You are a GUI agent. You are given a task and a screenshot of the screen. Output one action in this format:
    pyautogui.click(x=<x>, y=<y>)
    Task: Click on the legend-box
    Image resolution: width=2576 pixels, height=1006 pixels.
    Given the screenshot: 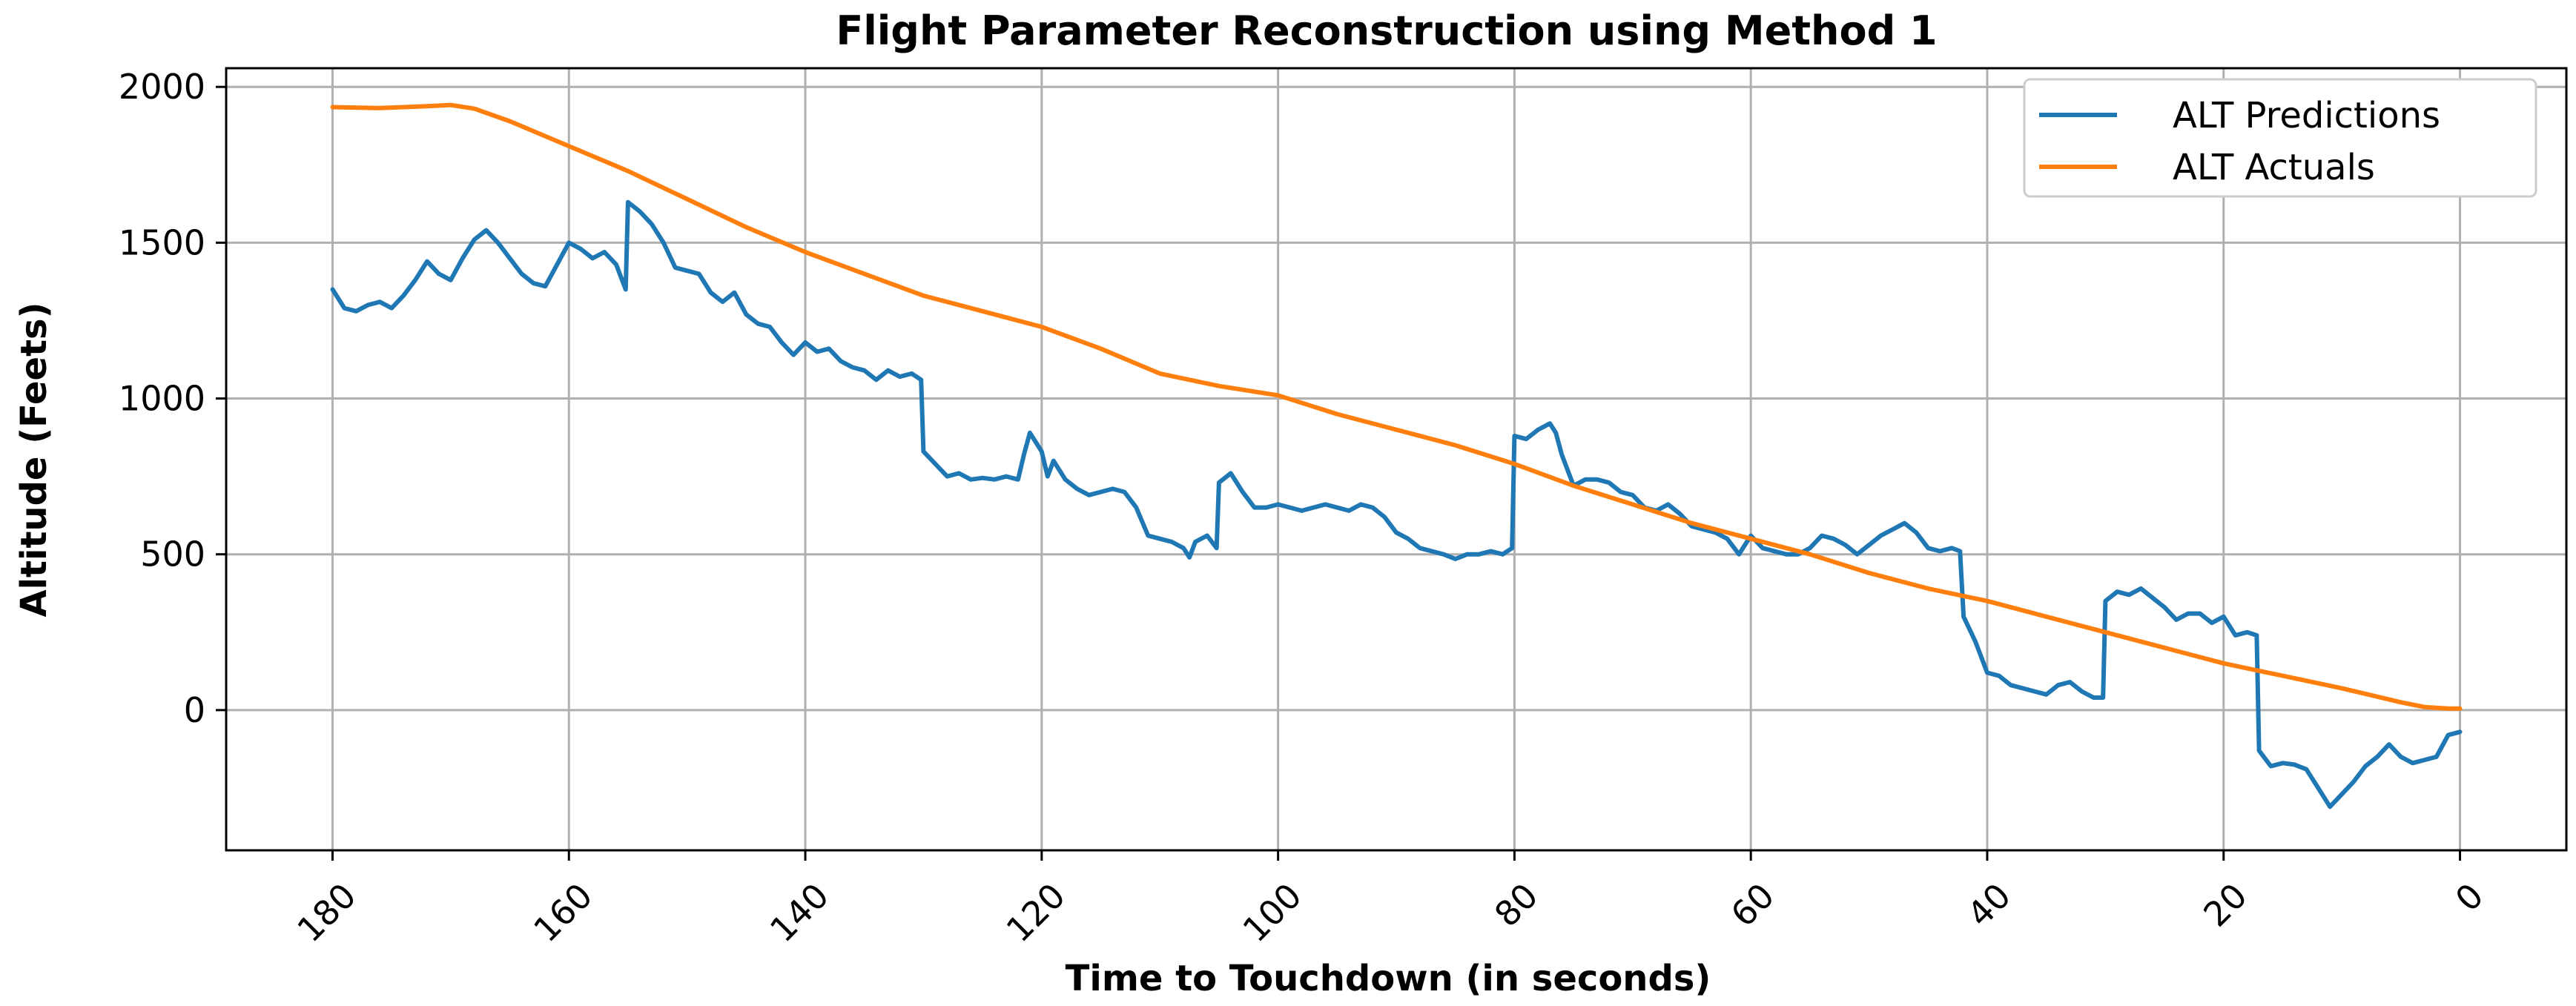 What is the action you would take?
    pyautogui.click(x=2280, y=138)
    